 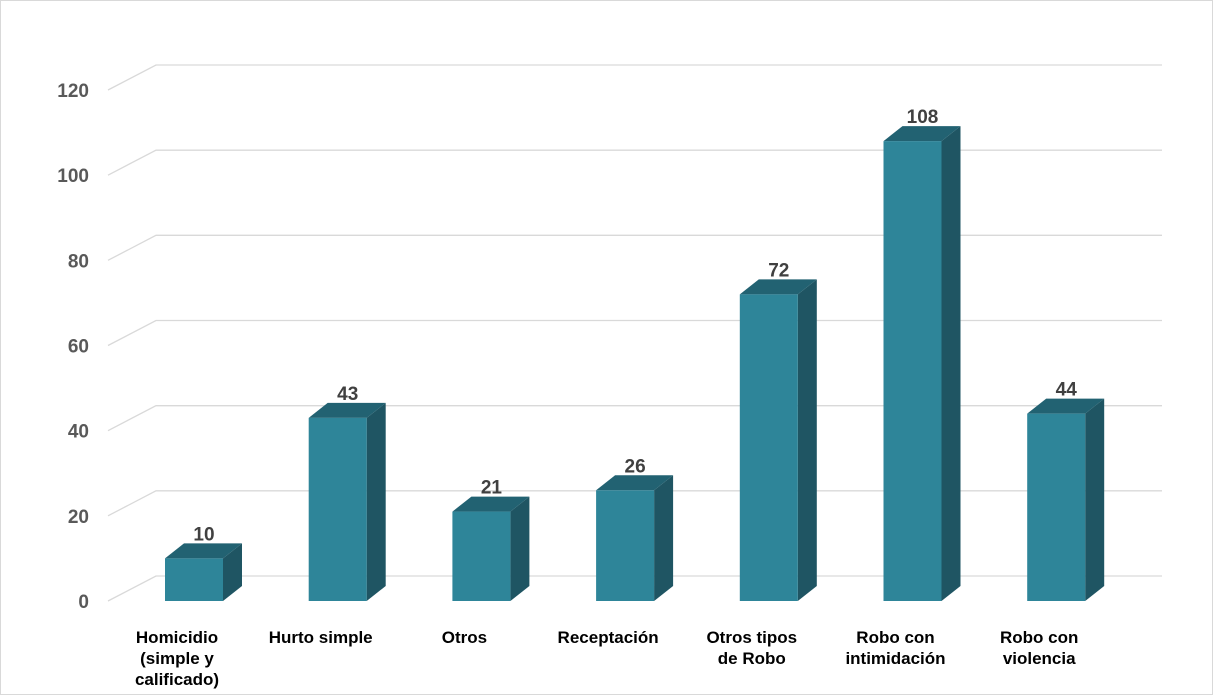 I want to click on category-label: Receptación, so click(x=608, y=637).